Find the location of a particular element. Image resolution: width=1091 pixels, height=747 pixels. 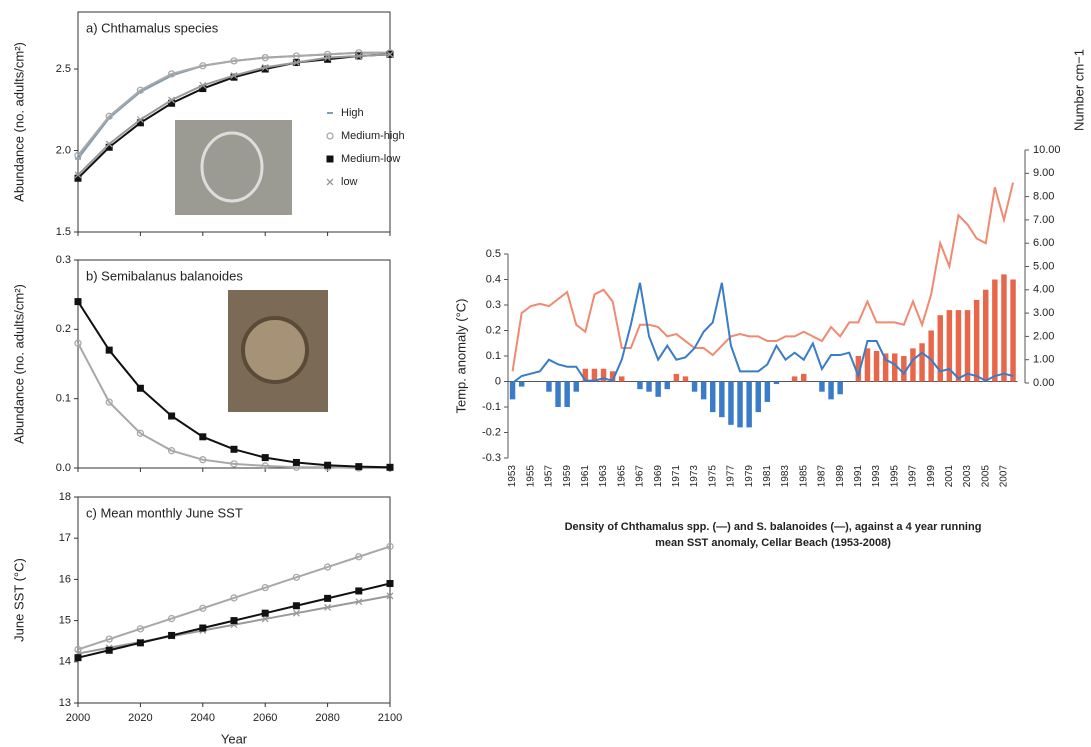

plot-frame is located at coordinates (234, 122).